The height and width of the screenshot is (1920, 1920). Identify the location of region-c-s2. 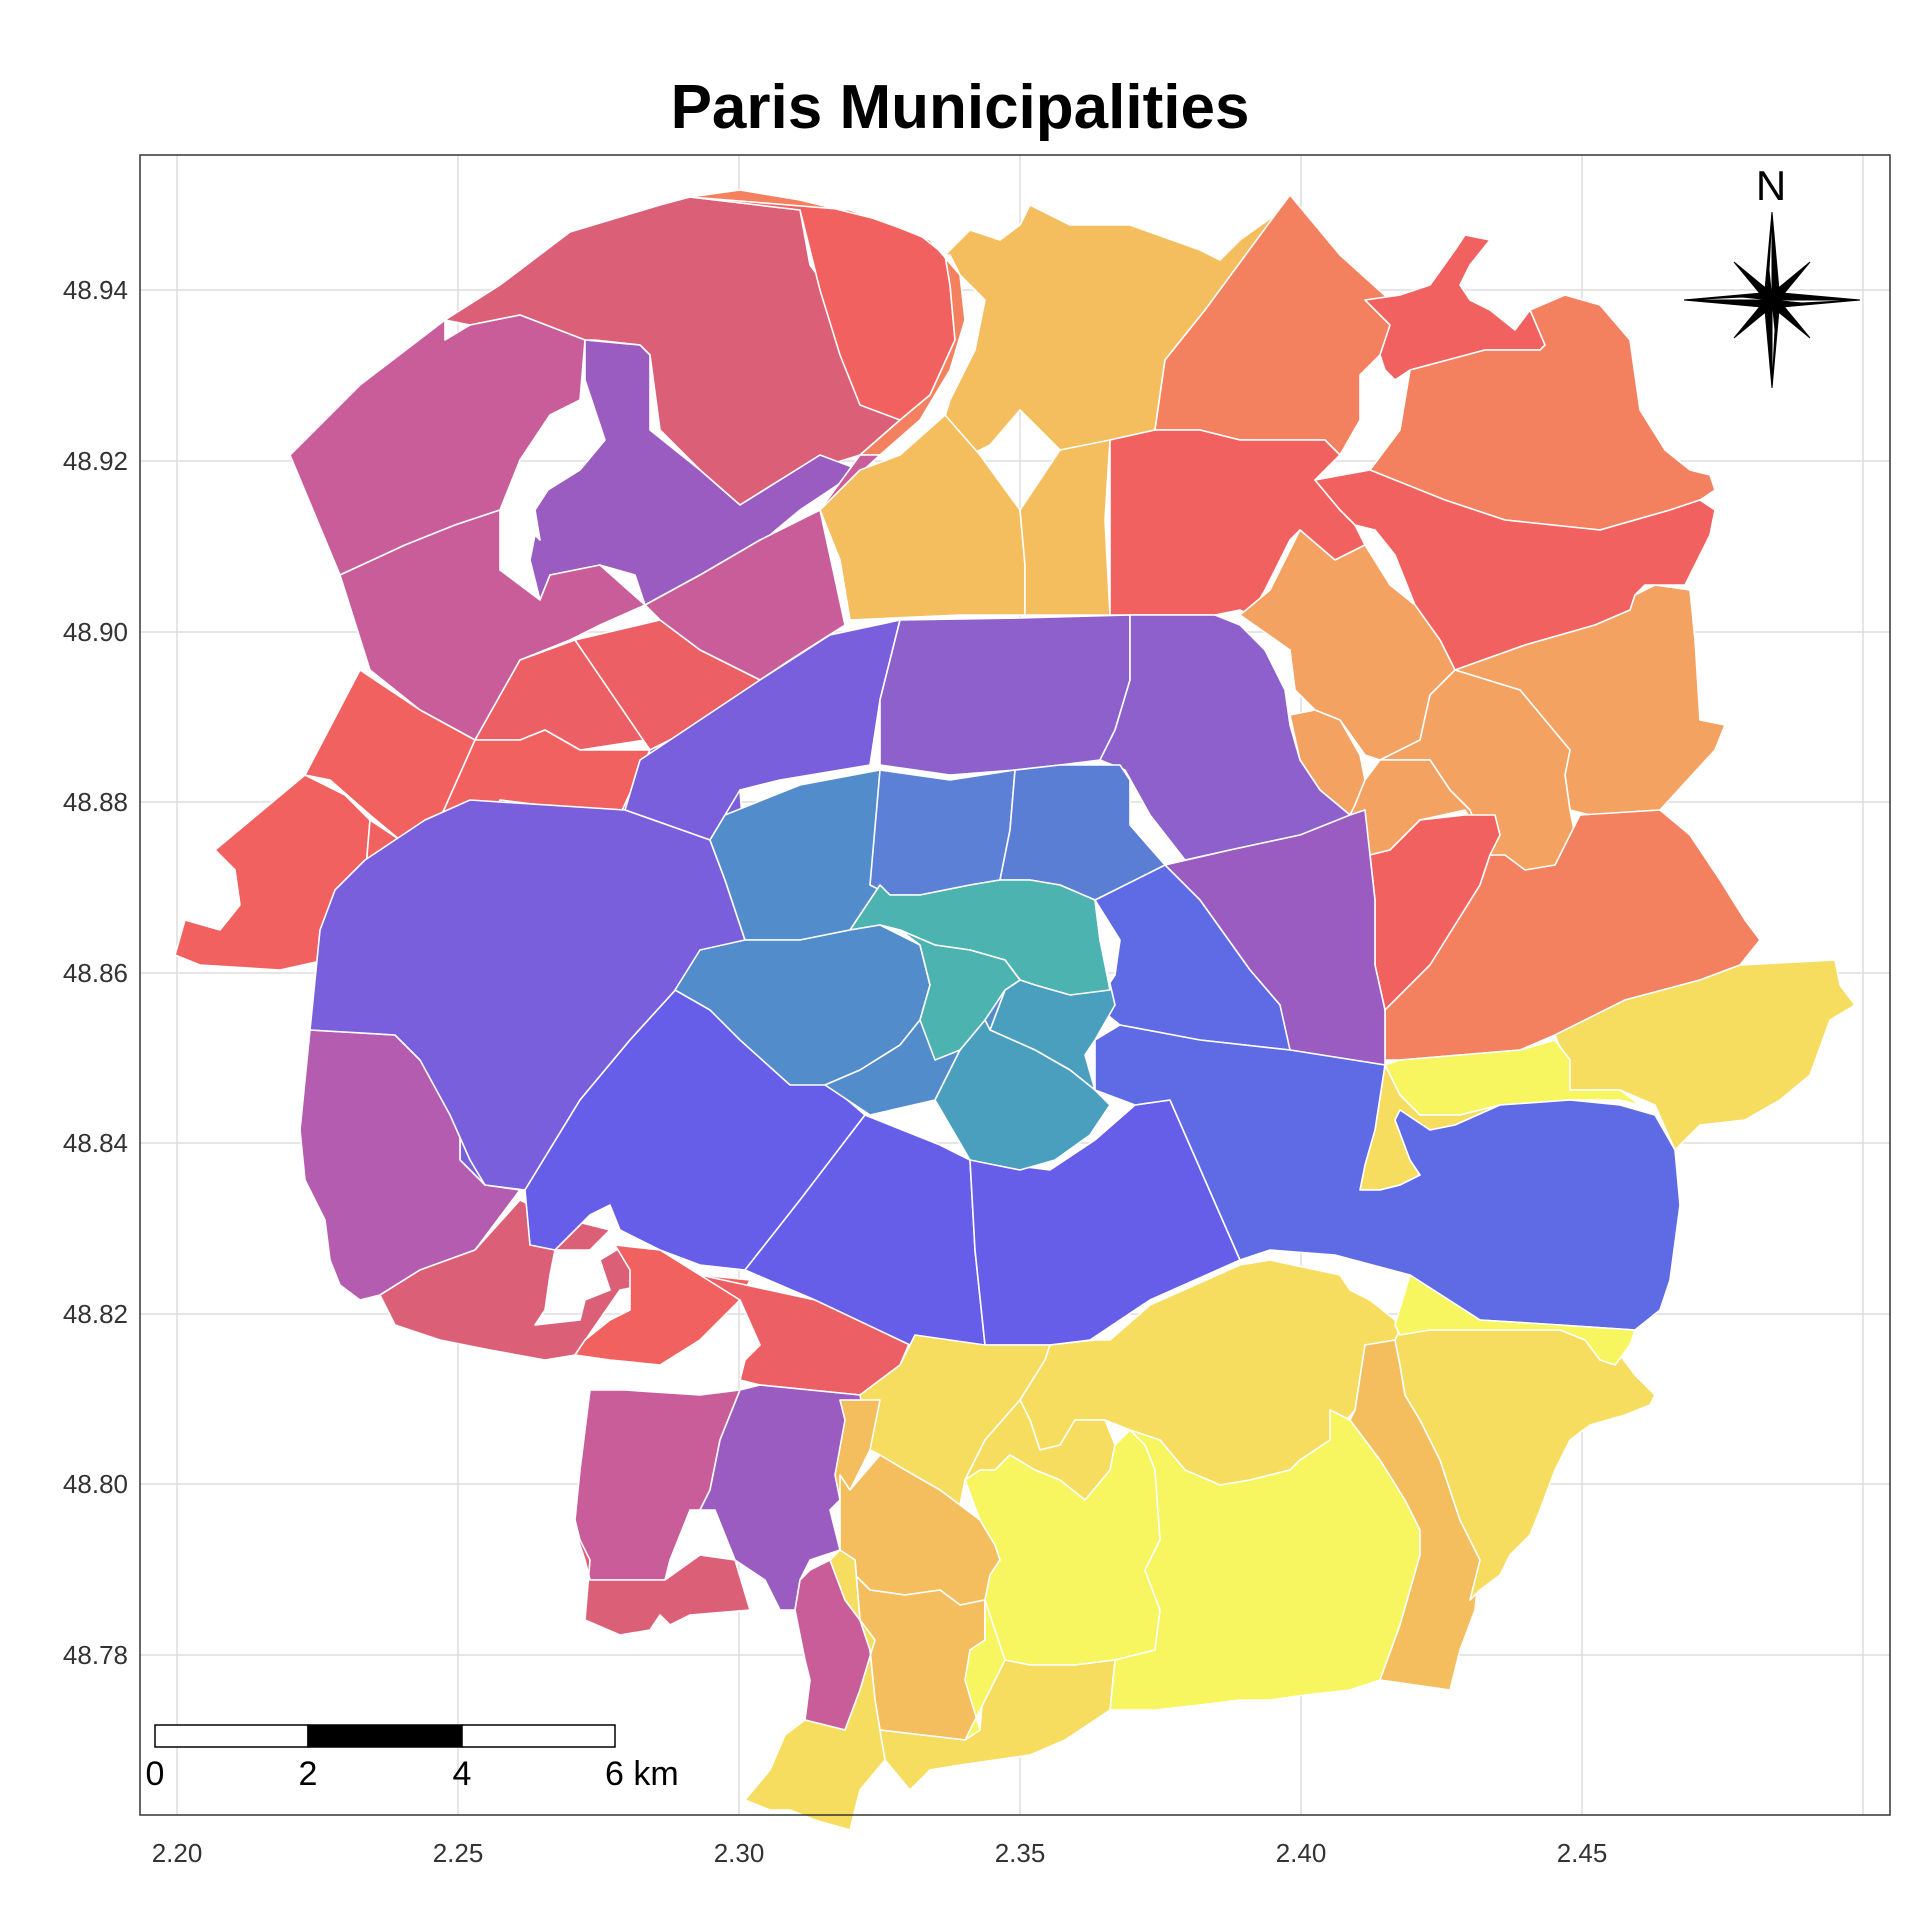
(1105, 1222).